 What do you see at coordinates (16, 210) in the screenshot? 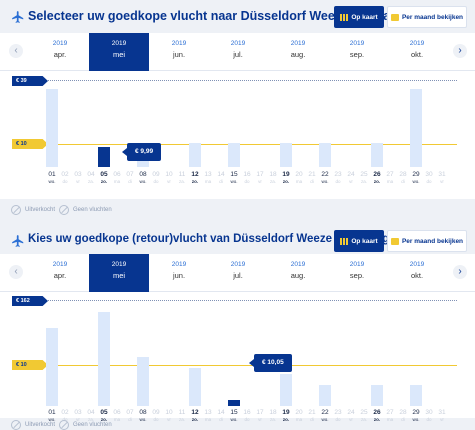
I see `sold-out-icon` at bounding box center [16, 210].